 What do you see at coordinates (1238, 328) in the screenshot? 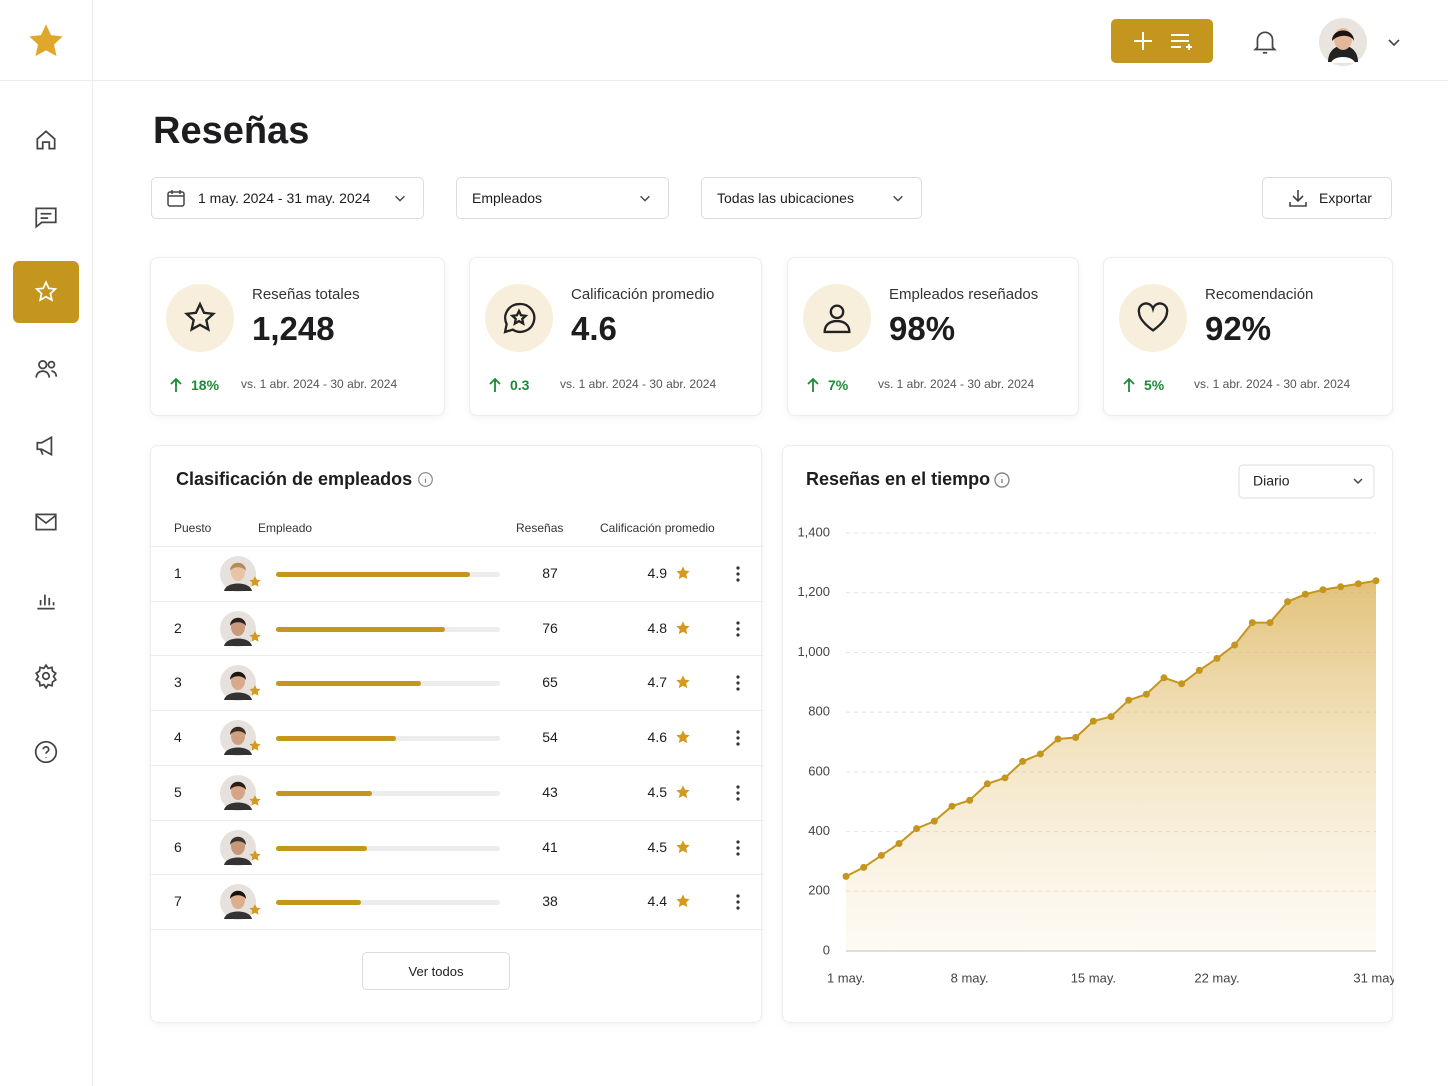
I see `kpi-value: 92%` at bounding box center [1238, 328].